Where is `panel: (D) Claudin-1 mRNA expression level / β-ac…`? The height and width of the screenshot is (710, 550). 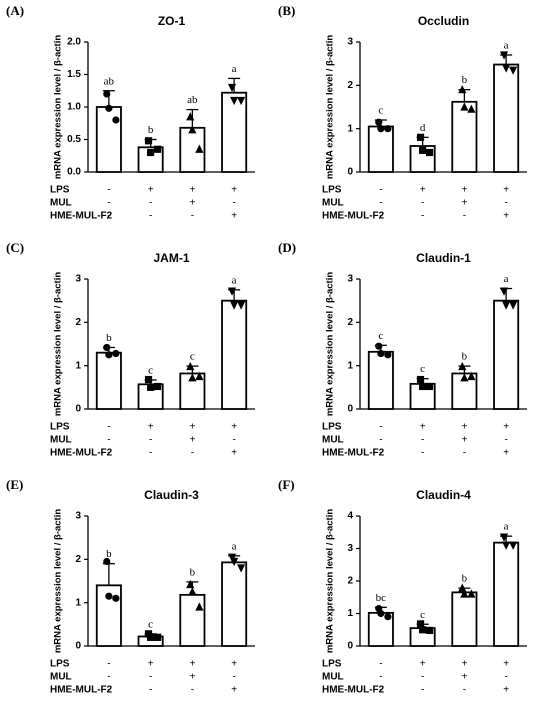
panel: (D) Claudin-1 mRNA expression level / β-ac… is located at coordinates (402, 349).